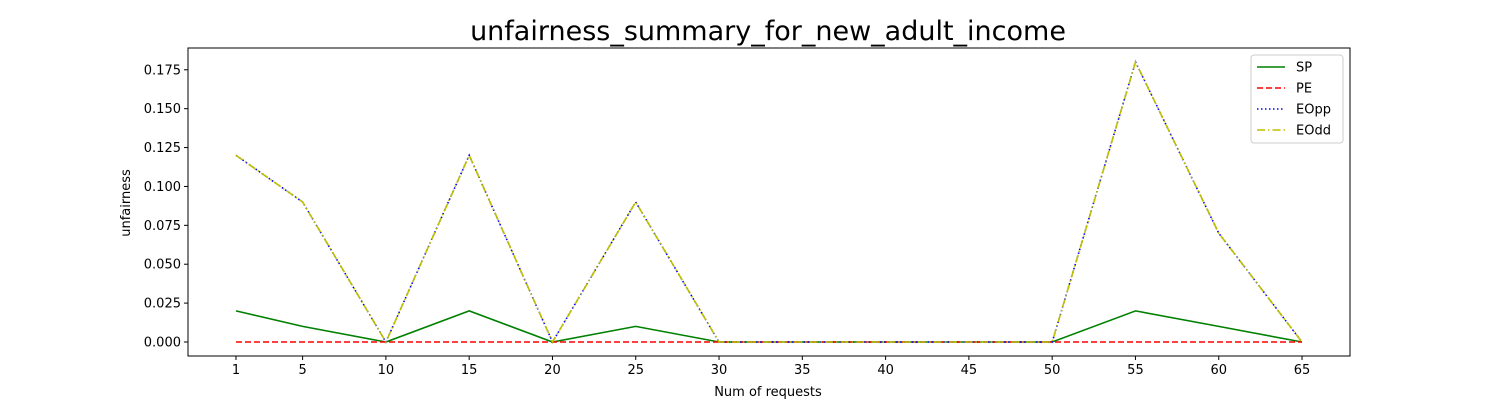 The width and height of the screenshot is (1500, 400). What do you see at coordinates (166, 207) in the screenshot?
I see `y-axis: 0.000 0.025 0.050 0.075 0.100 0.125 0.150 0.175` at bounding box center [166, 207].